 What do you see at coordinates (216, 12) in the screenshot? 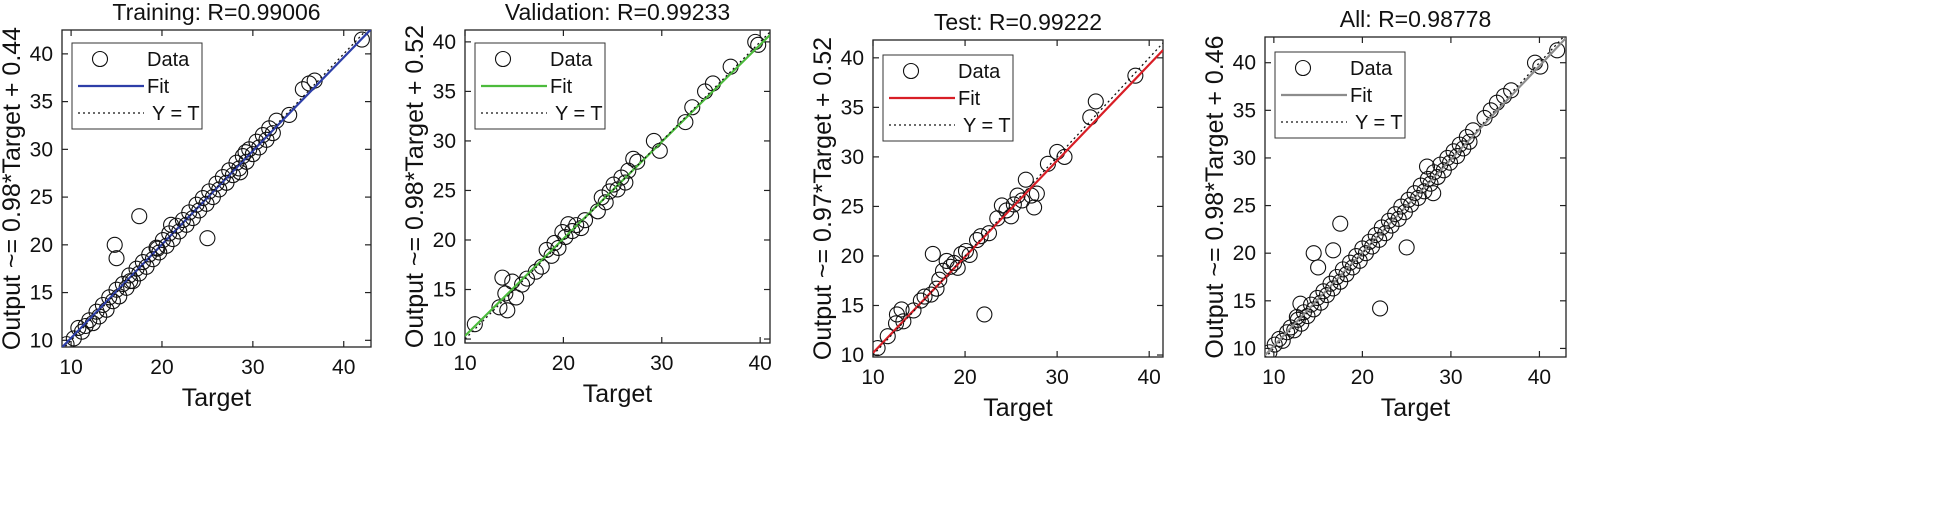
I see `chart-title: Training: R=0.99006` at bounding box center [216, 12].